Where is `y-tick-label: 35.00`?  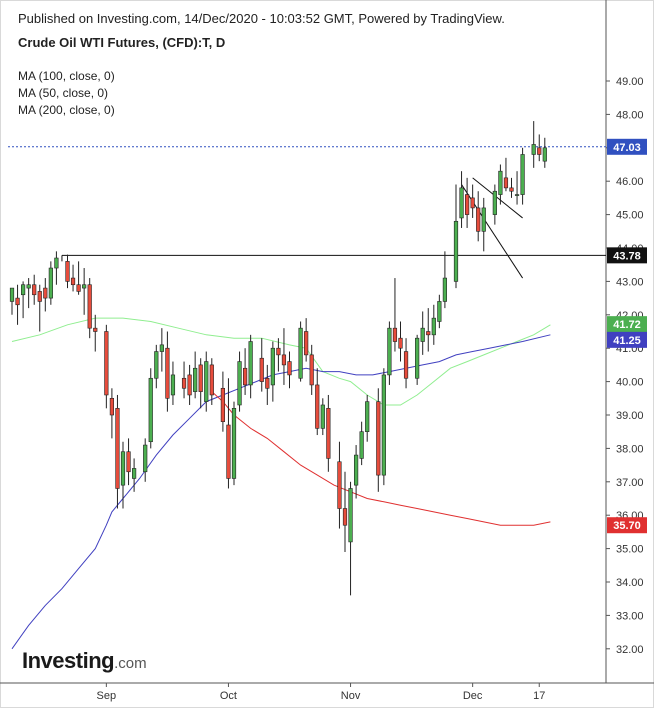
y-tick-label: 35.00 is located at coordinates (630, 550).